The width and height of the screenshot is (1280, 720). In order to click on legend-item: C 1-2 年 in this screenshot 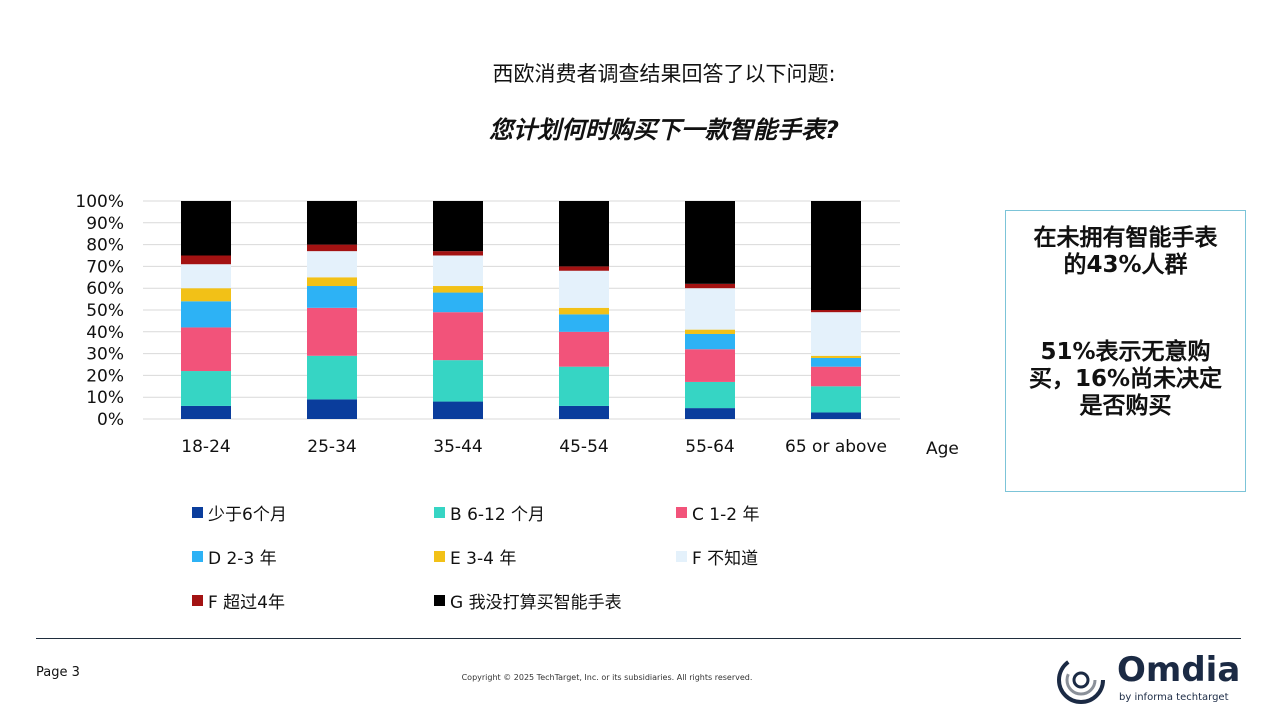, I will do `click(717, 512)`.